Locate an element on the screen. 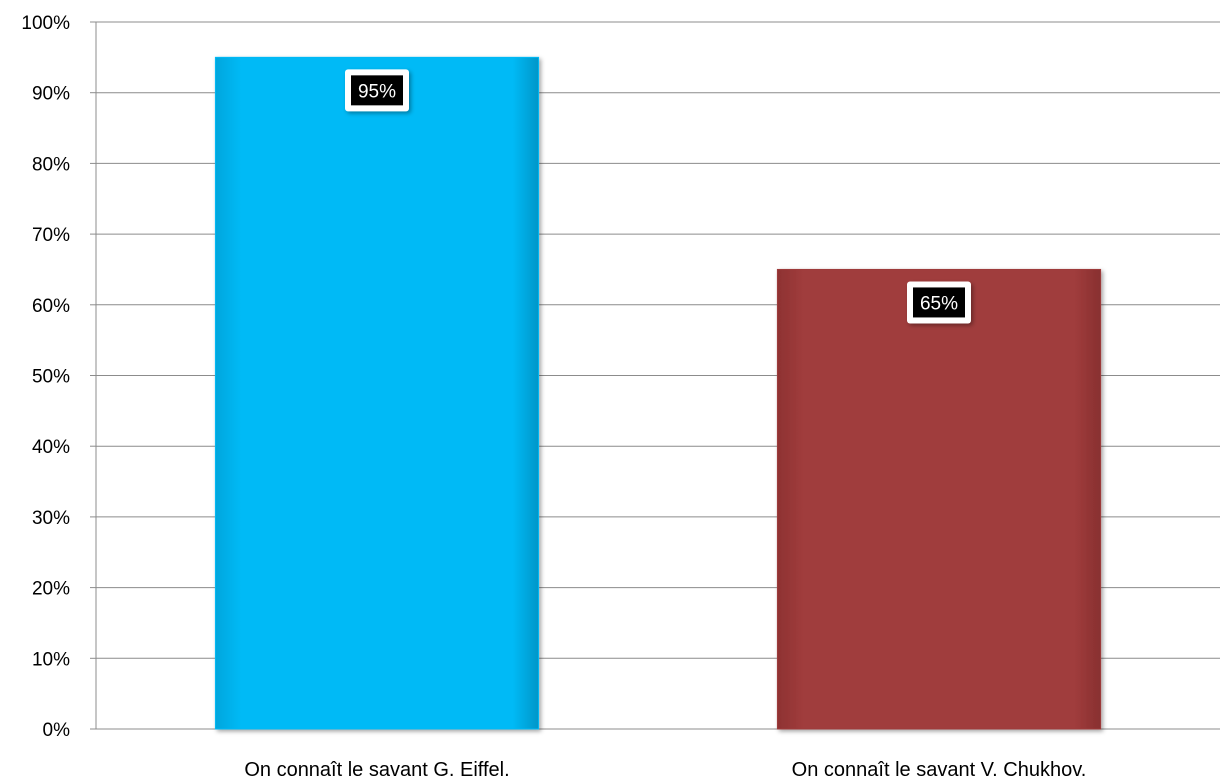  y-tick-label: 20% is located at coordinates (51, 589).